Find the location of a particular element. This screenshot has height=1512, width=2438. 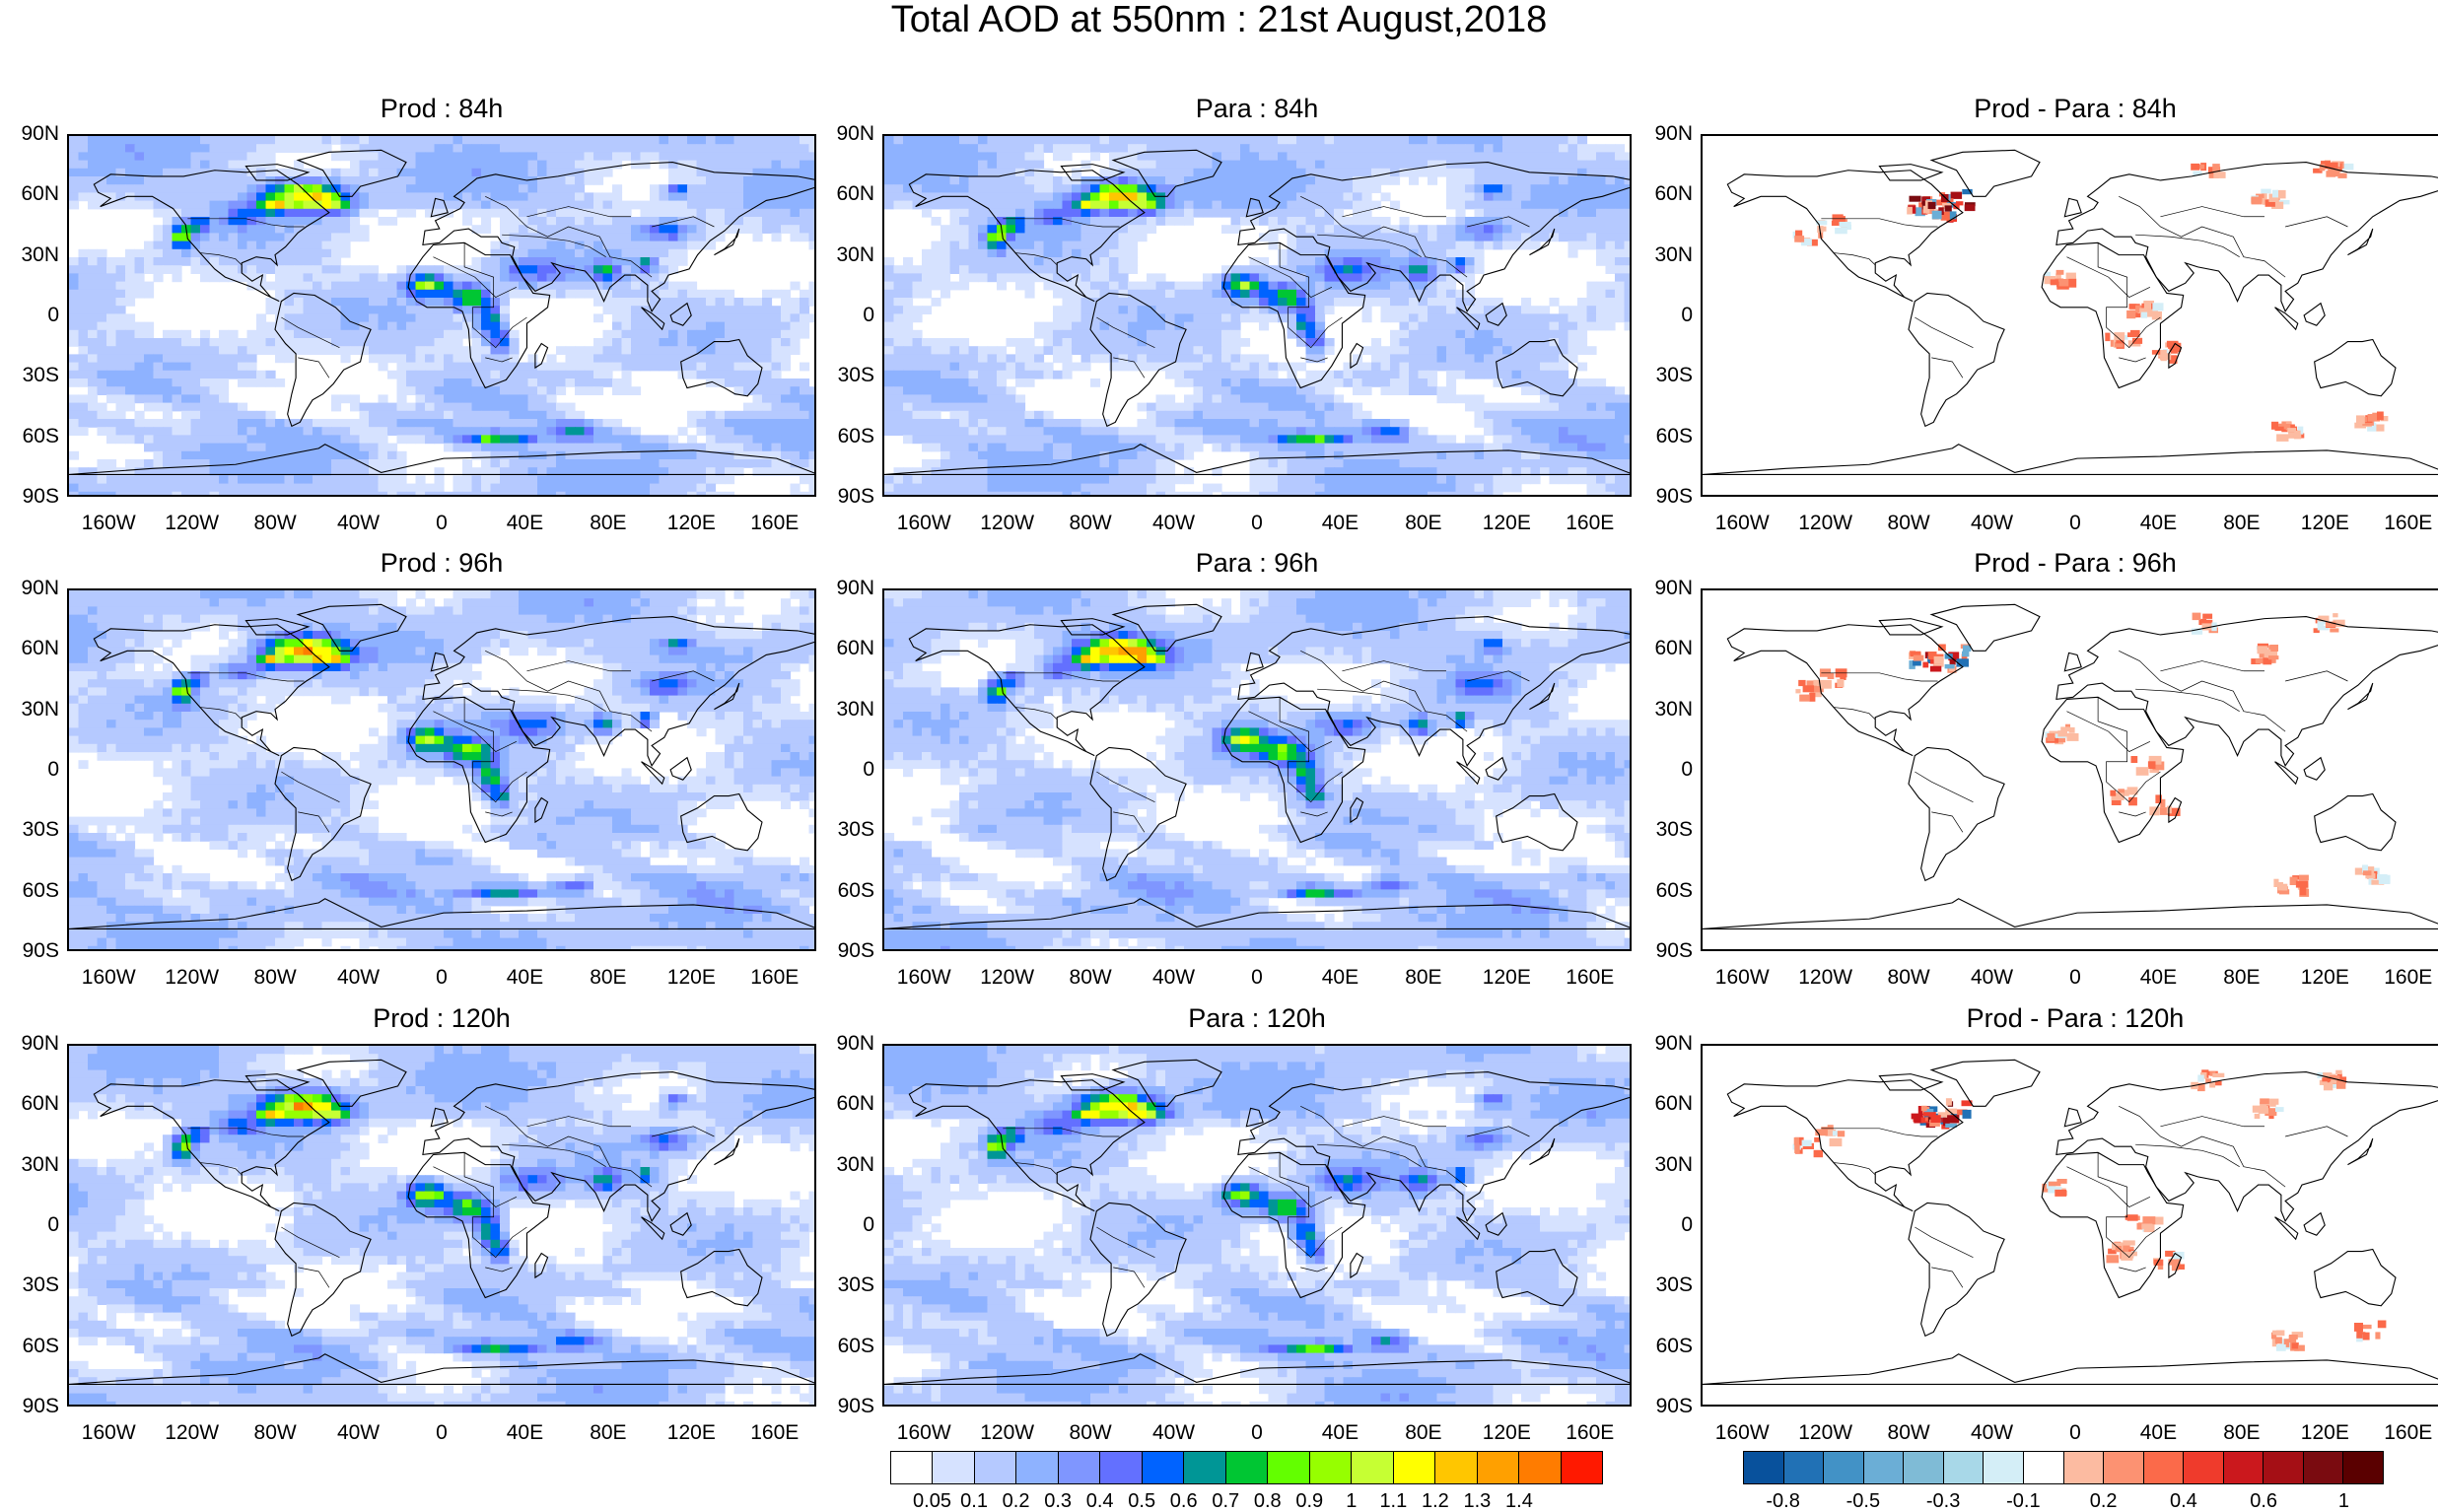

aod-colorbar is located at coordinates (1246, 1467).